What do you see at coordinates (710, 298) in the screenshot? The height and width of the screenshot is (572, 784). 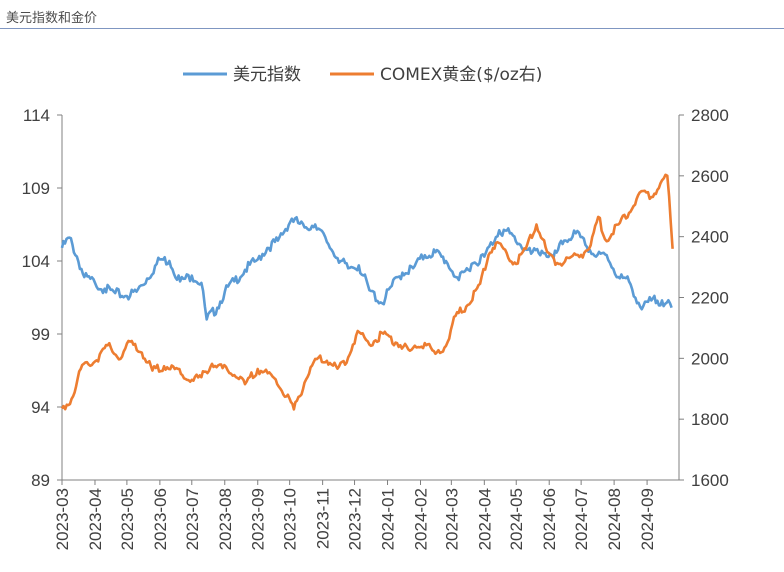 I see `right-y-tick-label: 2200` at bounding box center [710, 298].